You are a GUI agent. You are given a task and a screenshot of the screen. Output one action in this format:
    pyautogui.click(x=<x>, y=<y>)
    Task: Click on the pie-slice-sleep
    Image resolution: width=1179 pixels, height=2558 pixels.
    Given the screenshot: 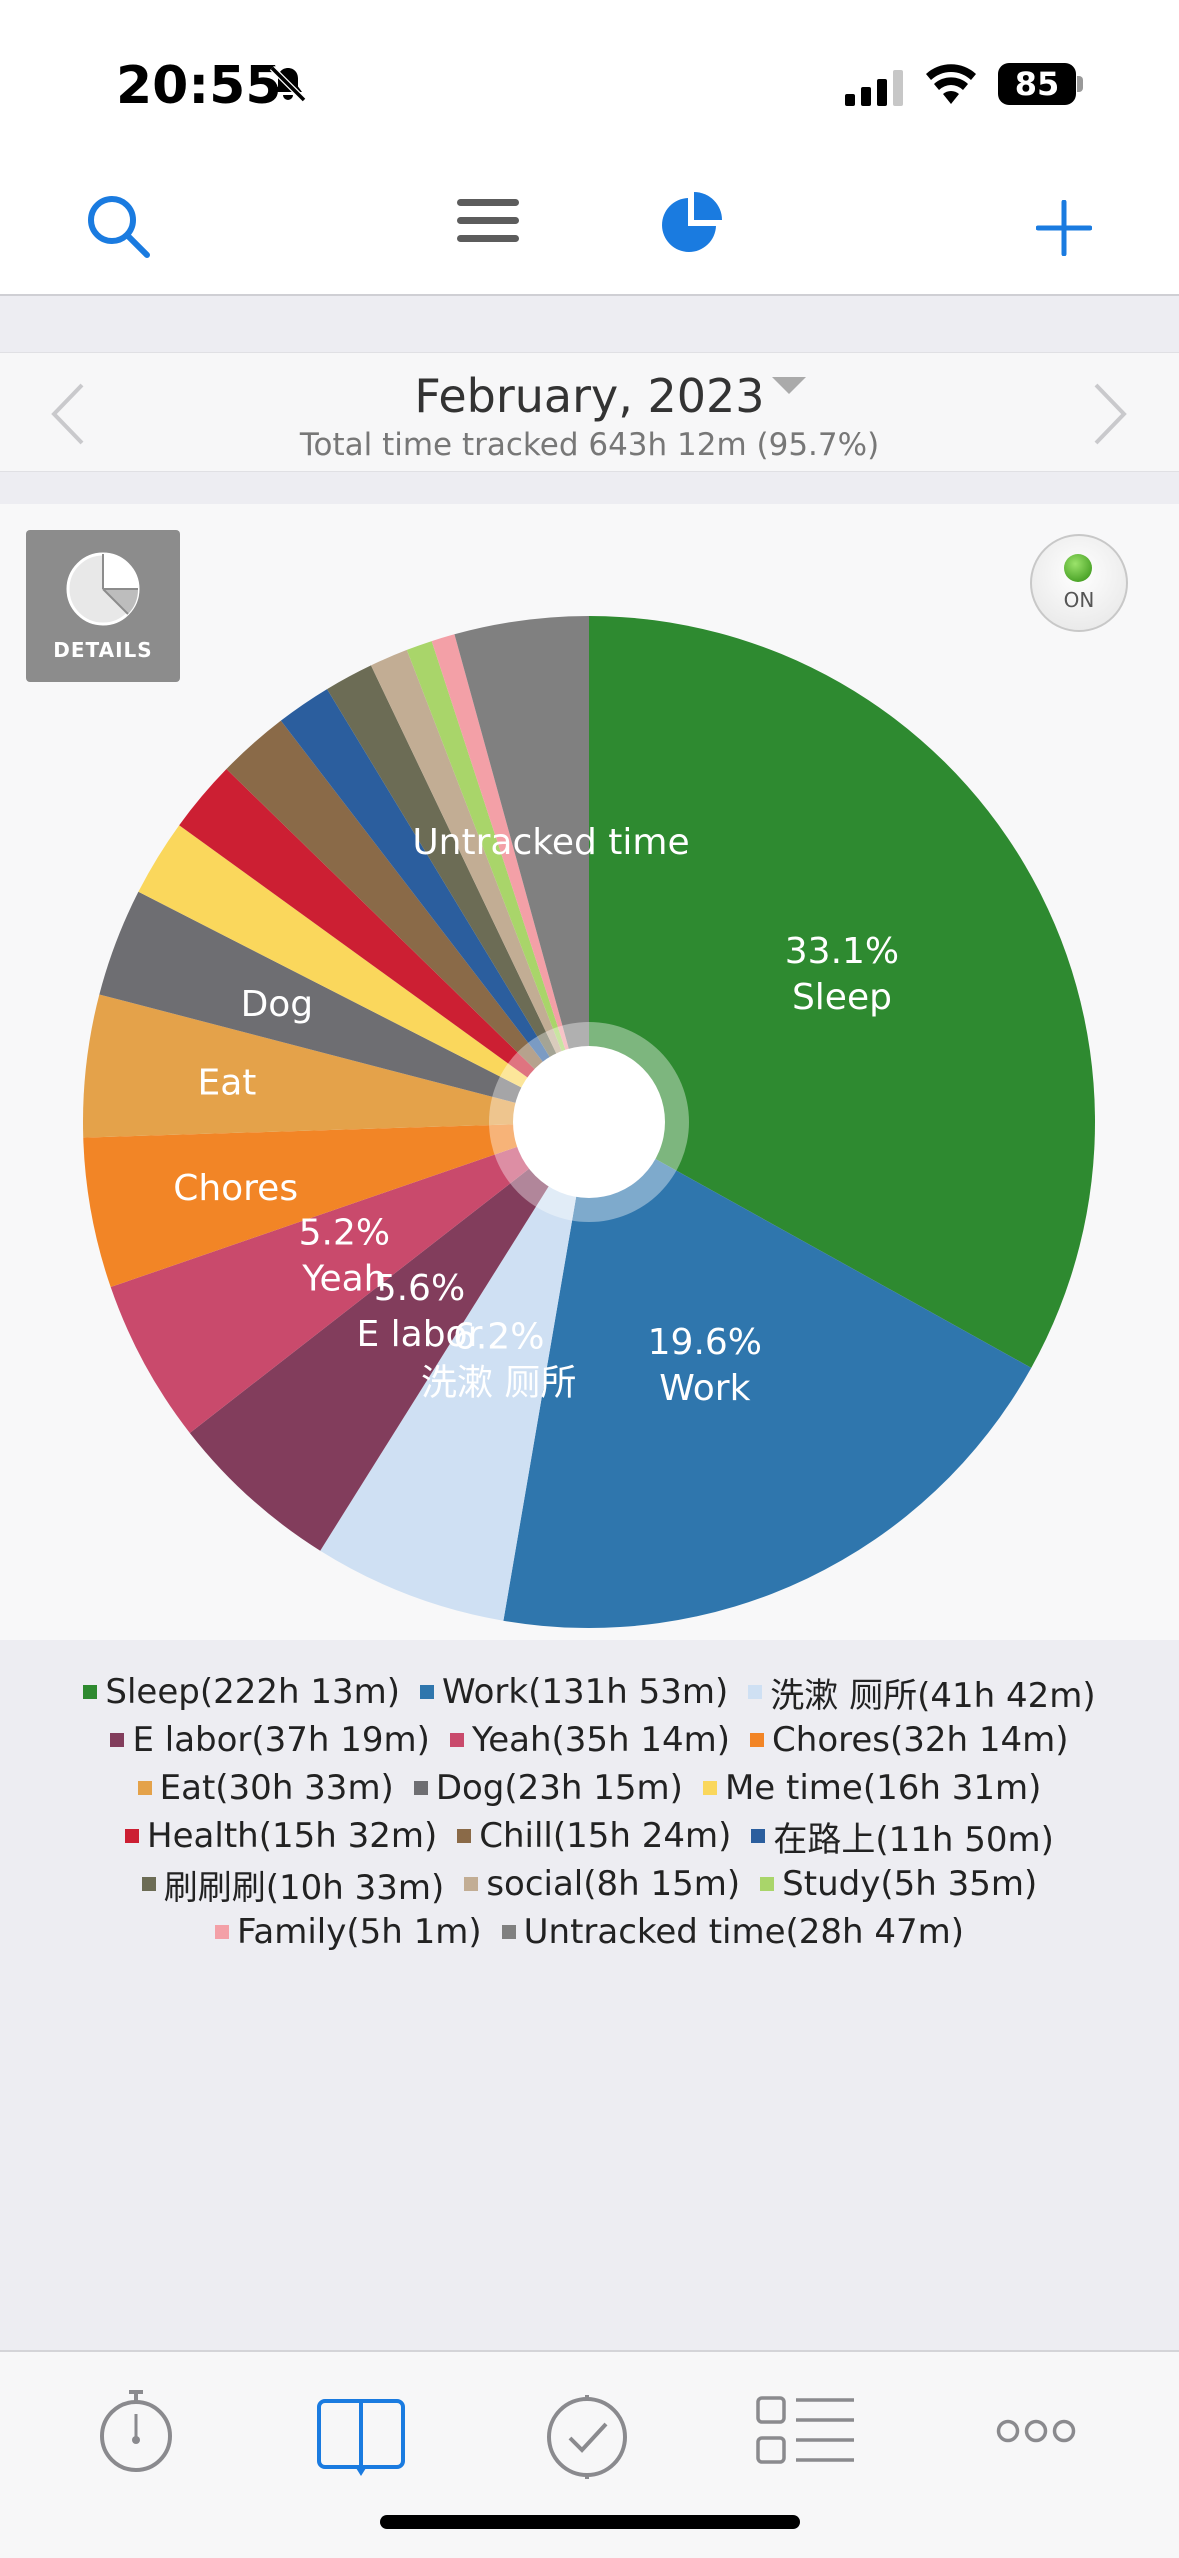 What is the action you would take?
    pyautogui.click(x=842, y=992)
    